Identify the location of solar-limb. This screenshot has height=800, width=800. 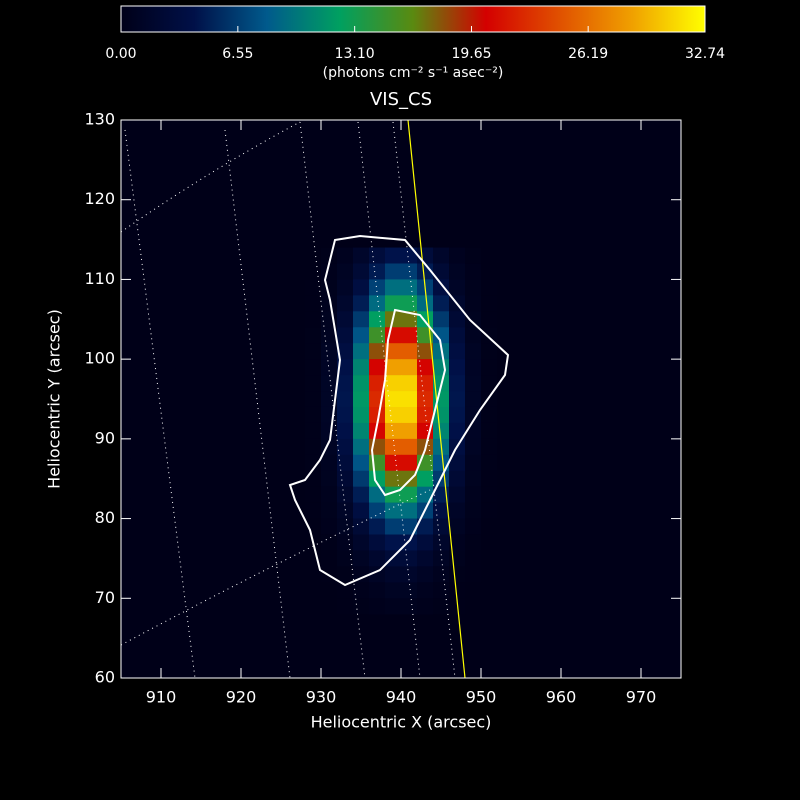
(436, 399).